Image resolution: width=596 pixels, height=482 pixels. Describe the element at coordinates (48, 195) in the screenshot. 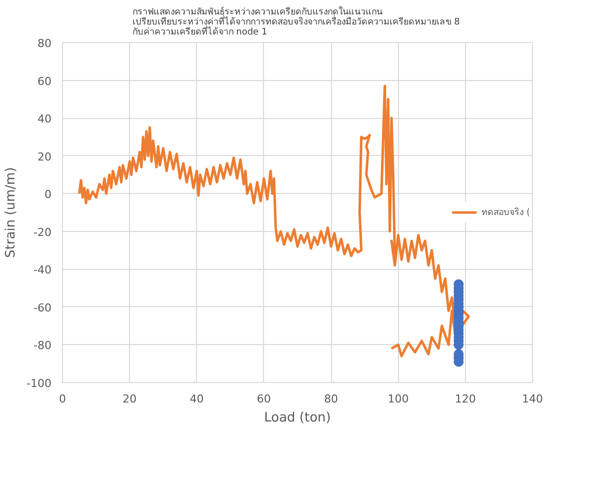

I see `y-tick-label: 0` at that location.